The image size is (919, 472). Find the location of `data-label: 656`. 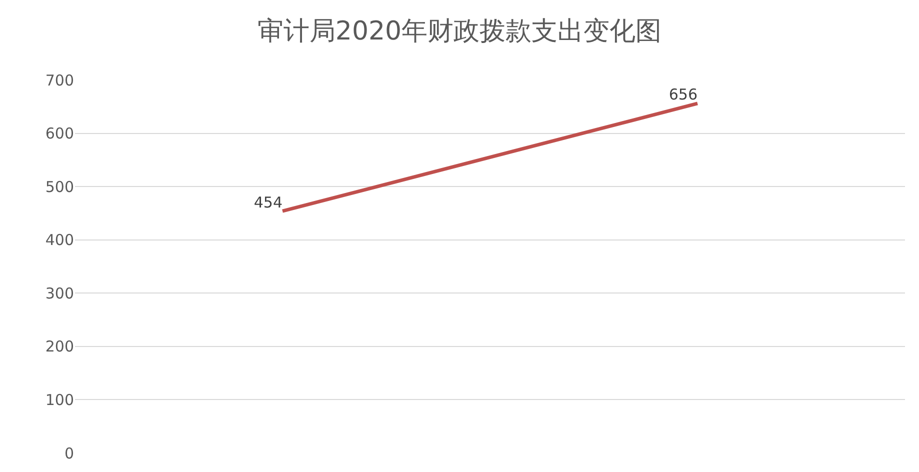

data-label: 656 is located at coordinates (683, 95).